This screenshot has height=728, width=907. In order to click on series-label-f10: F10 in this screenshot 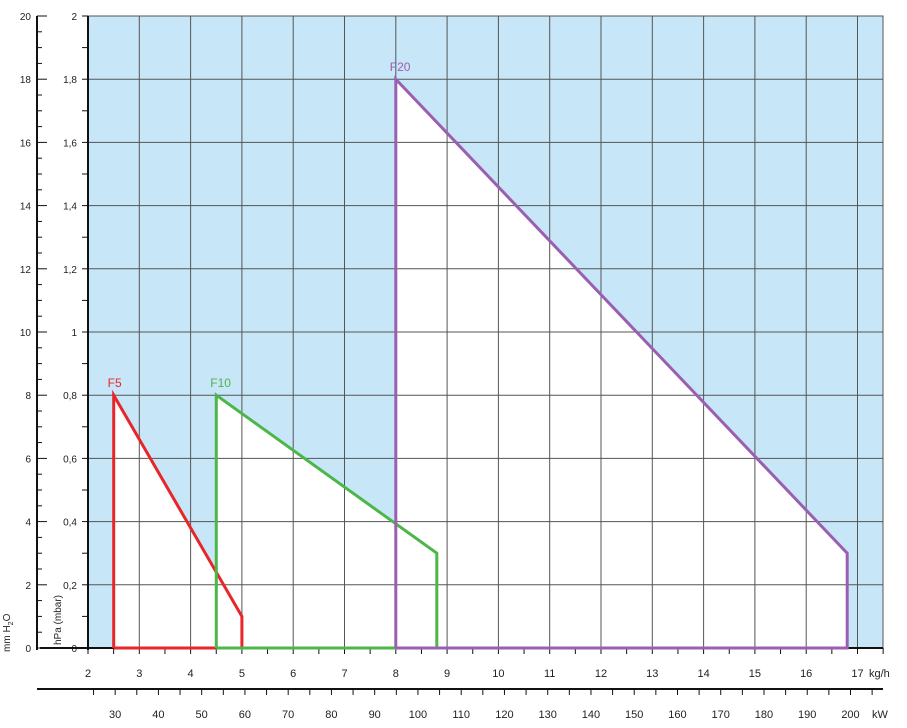, I will do `click(220, 383)`.